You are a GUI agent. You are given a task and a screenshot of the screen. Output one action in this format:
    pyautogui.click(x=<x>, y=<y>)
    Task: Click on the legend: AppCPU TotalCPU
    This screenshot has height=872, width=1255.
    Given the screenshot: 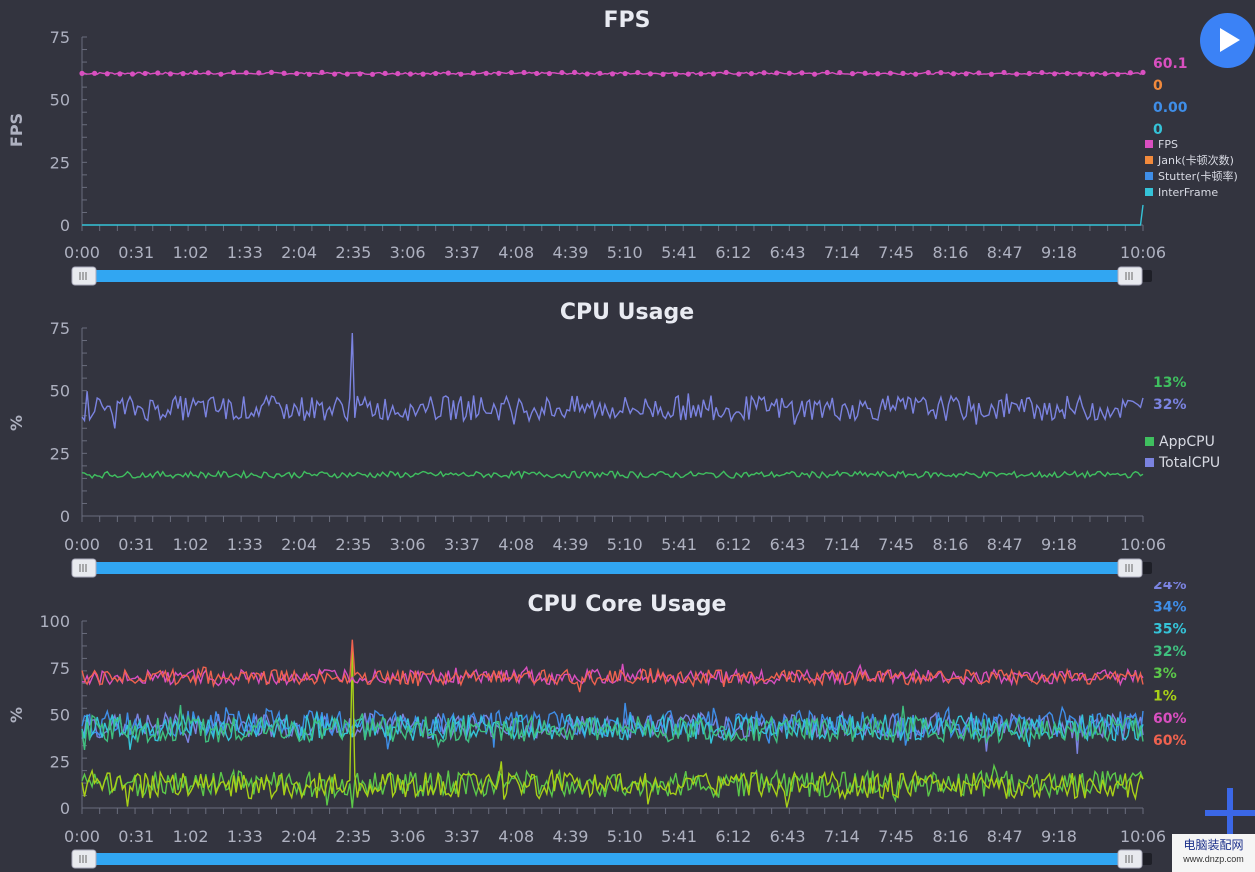 What is the action you would take?
    pyautogui.click(x=1182, y=452)
    